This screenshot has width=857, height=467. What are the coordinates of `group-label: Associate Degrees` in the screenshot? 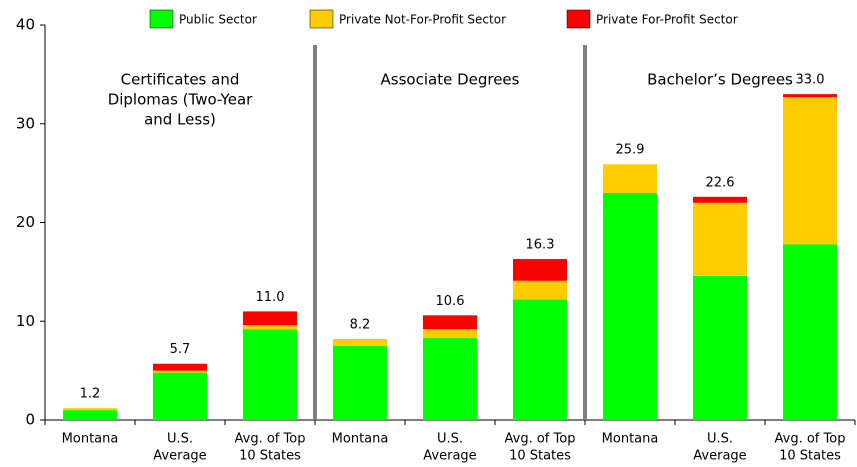 It's located at (450, 80).